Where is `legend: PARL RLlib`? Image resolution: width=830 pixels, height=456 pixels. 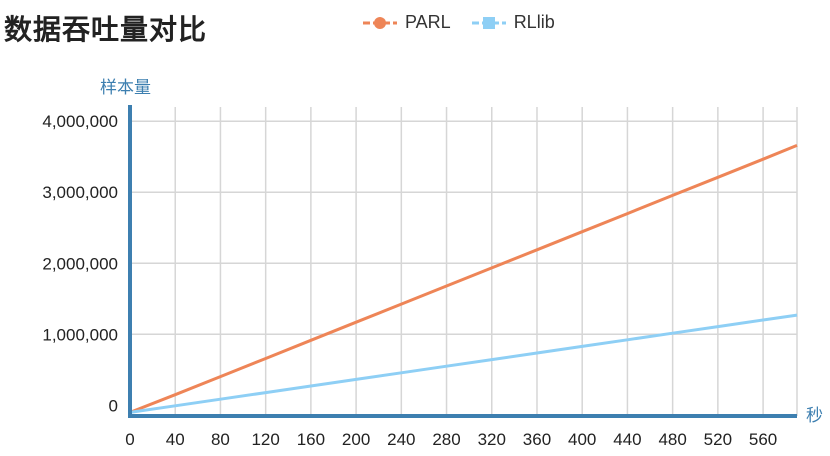 legend: PARL RLlib is located at coordinates (458, 22).